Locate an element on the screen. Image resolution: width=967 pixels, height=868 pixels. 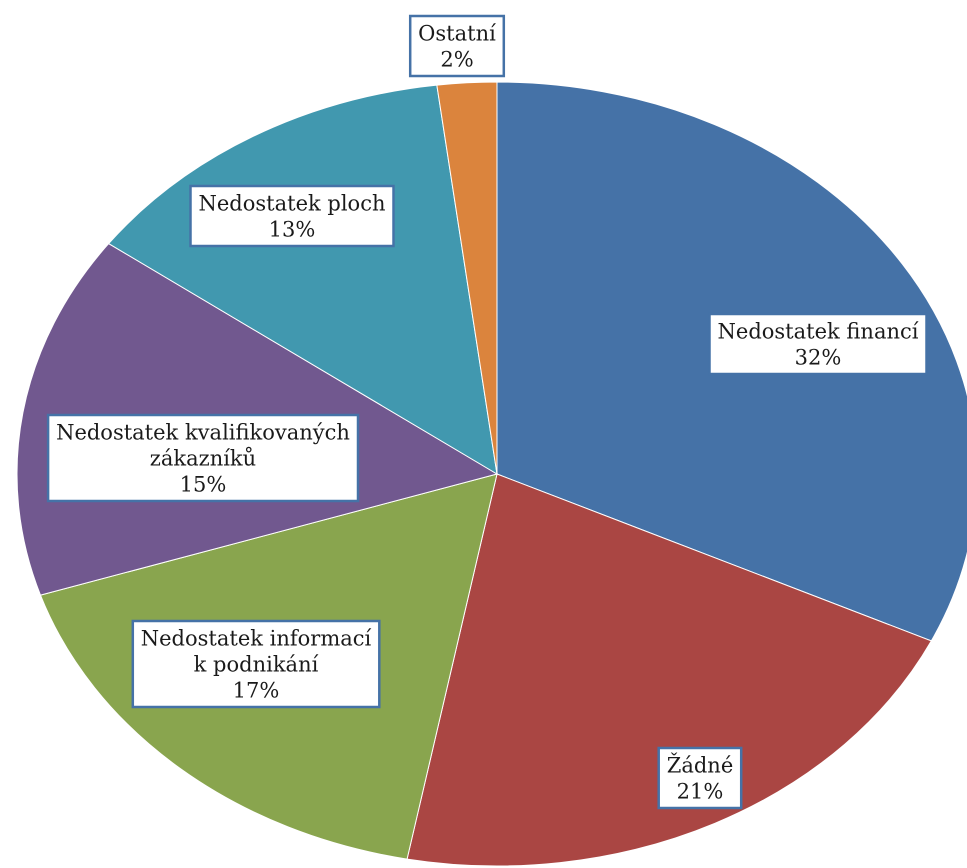
pie-slice is located at coordinates (467, 278).